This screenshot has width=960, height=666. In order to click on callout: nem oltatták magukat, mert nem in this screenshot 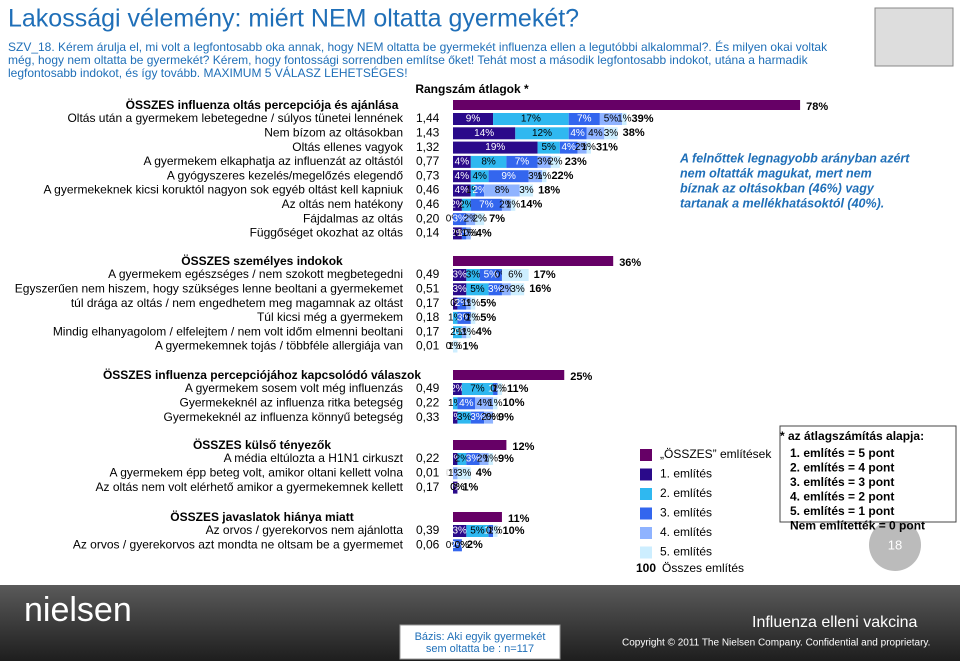, I will do `click(776, 173)`.